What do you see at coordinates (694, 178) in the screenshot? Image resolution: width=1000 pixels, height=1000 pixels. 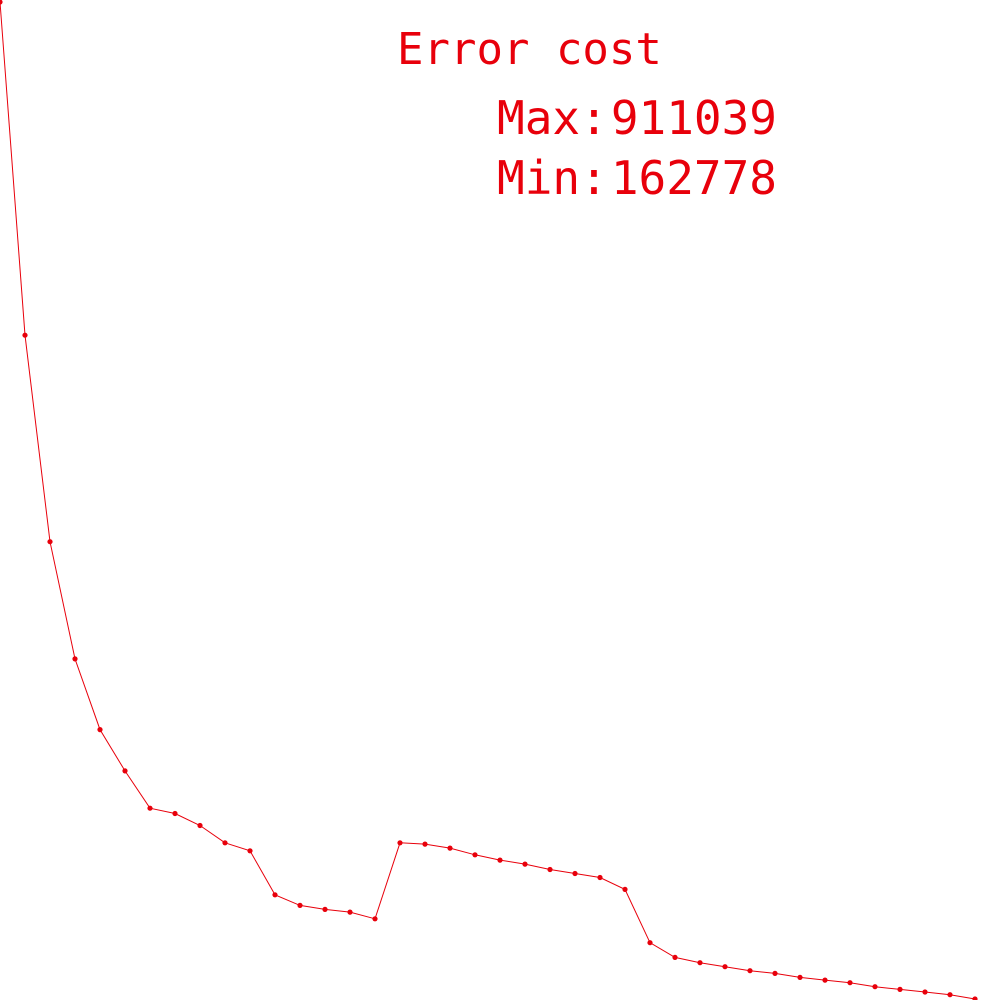 I see `min-value: 162778` at bounding box center [694, 178].